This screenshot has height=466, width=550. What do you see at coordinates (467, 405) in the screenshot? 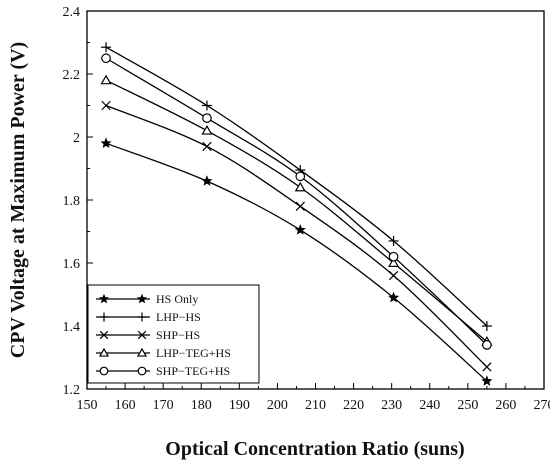
I see `x-tick-label: 250` at bounding box center [467, 405].